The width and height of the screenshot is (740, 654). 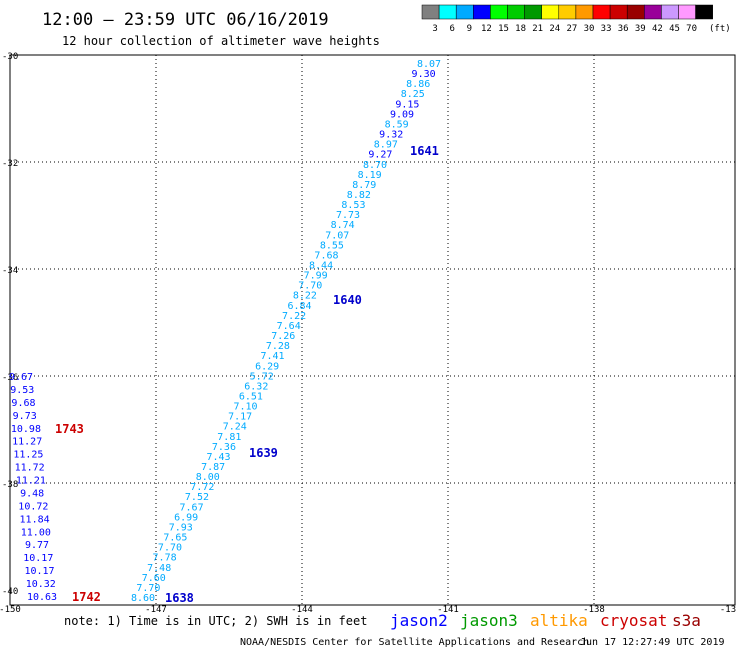 I want to click on wave-height-reading: 8.70, so click(x=375, y=165).